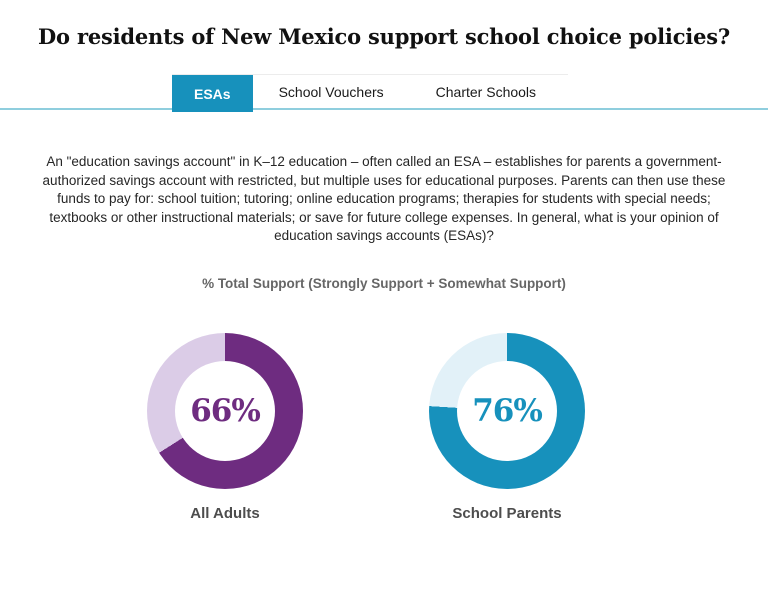 This screenshot has width=768, height=592. I want to click on tab-underline-rule, so click(384, 109).